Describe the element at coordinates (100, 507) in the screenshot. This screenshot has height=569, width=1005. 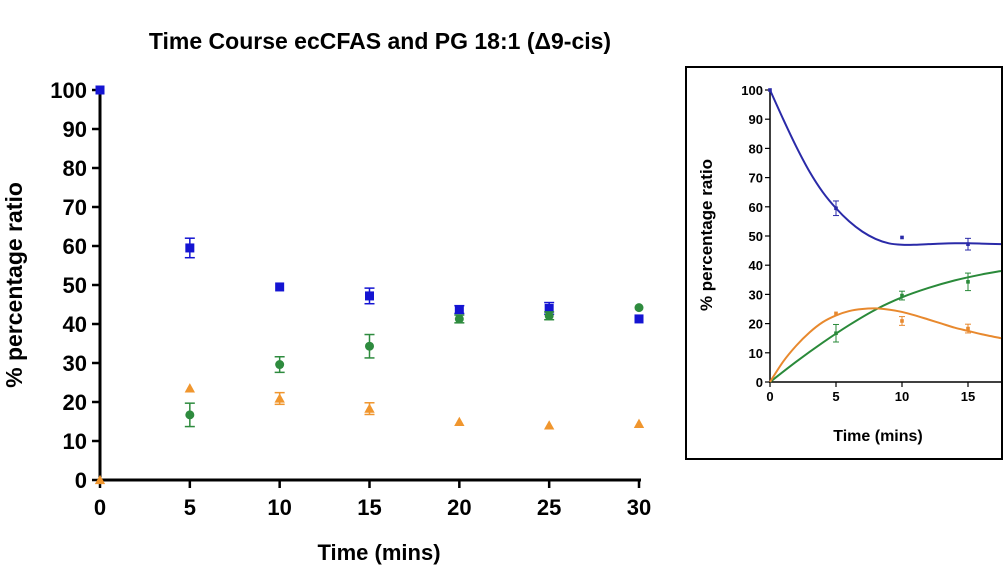
I see `x-tick-label: 0` at that location.